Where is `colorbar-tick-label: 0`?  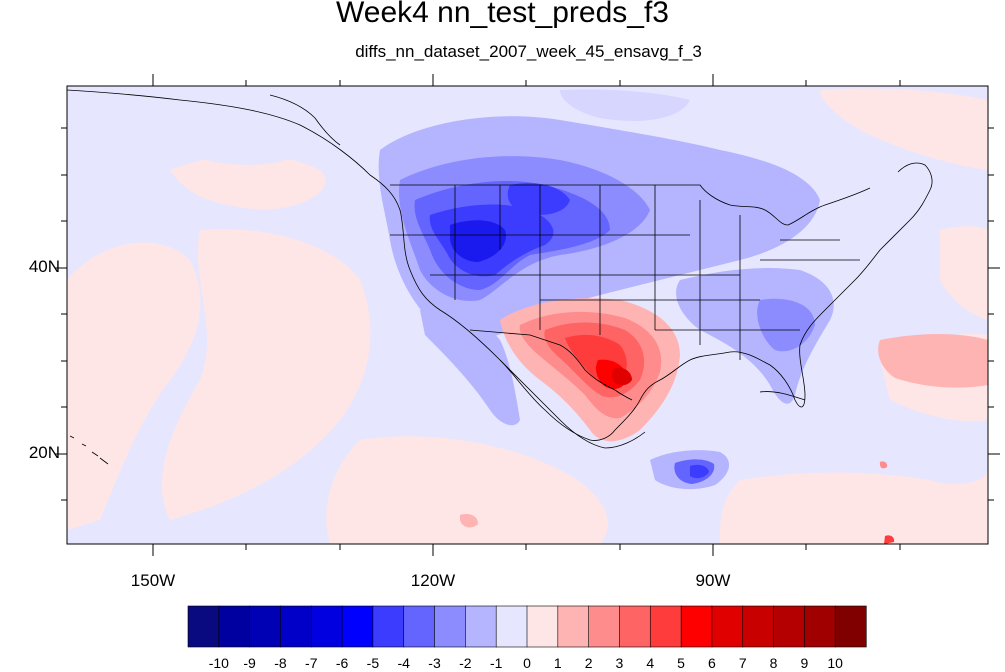 colorbar-tick-label: 0 is located at coordinates (527, 663).